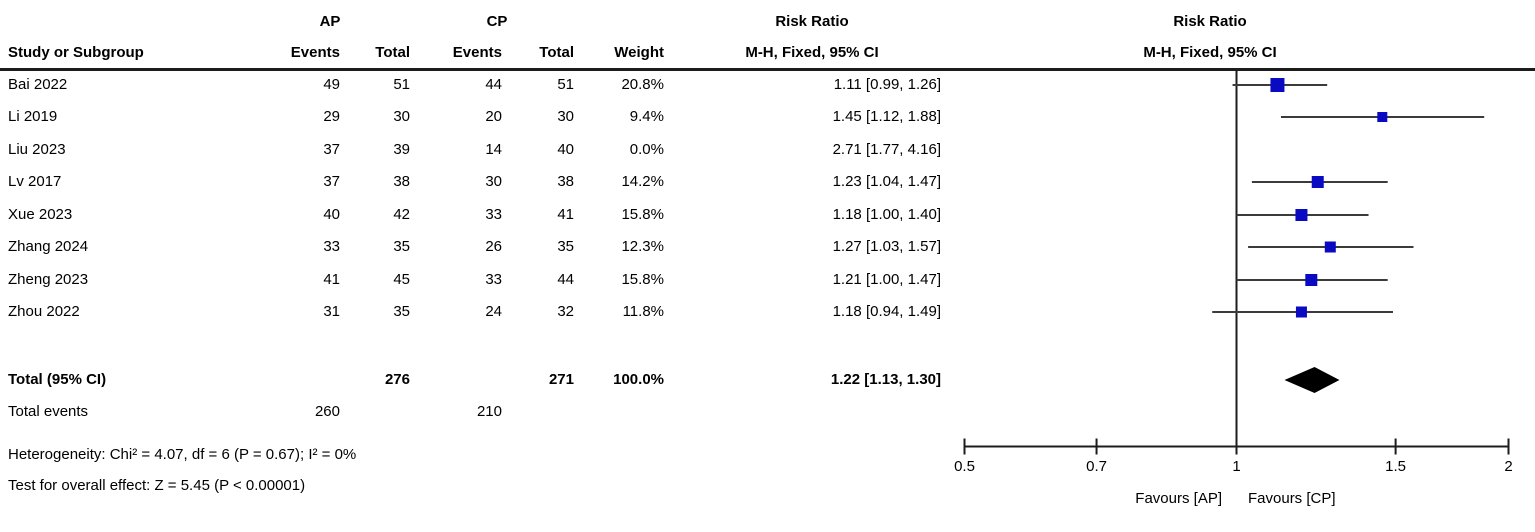 This screenshot has height=532, width=1535. I want to click on pooled-diamond, so click(1312, 380).